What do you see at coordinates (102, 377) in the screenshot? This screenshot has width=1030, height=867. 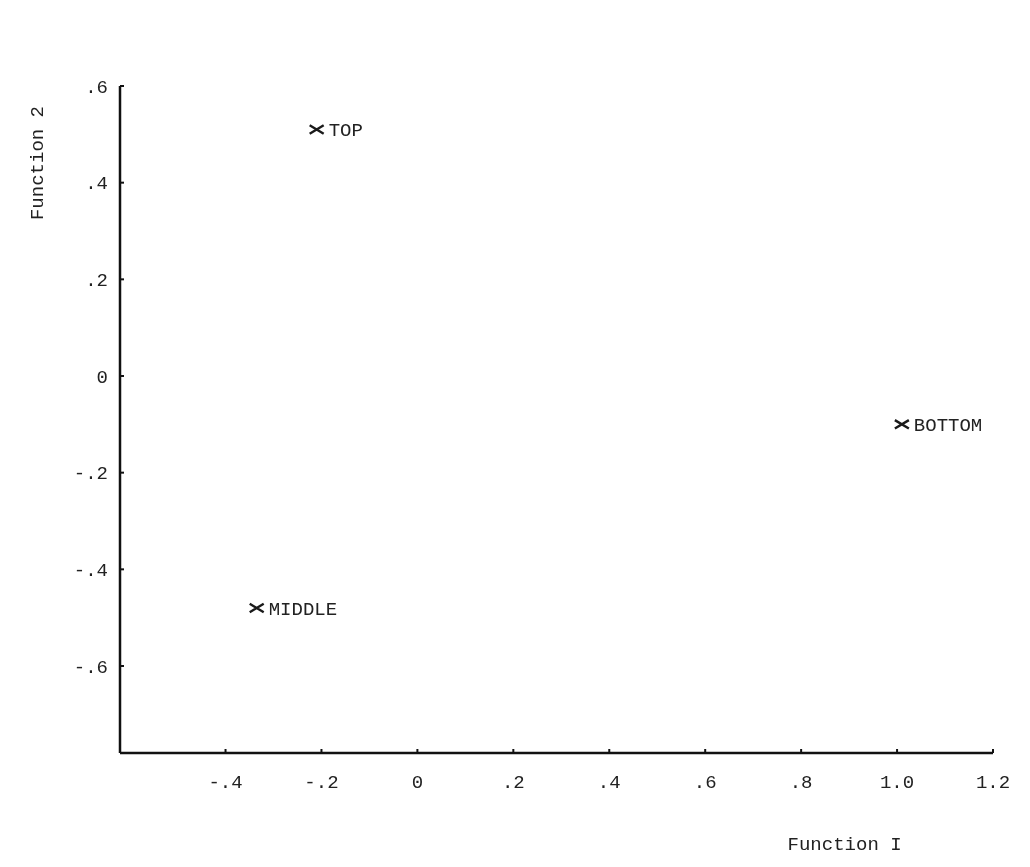 I see `y-tick-label: 0` at bounding box center [102, 377].